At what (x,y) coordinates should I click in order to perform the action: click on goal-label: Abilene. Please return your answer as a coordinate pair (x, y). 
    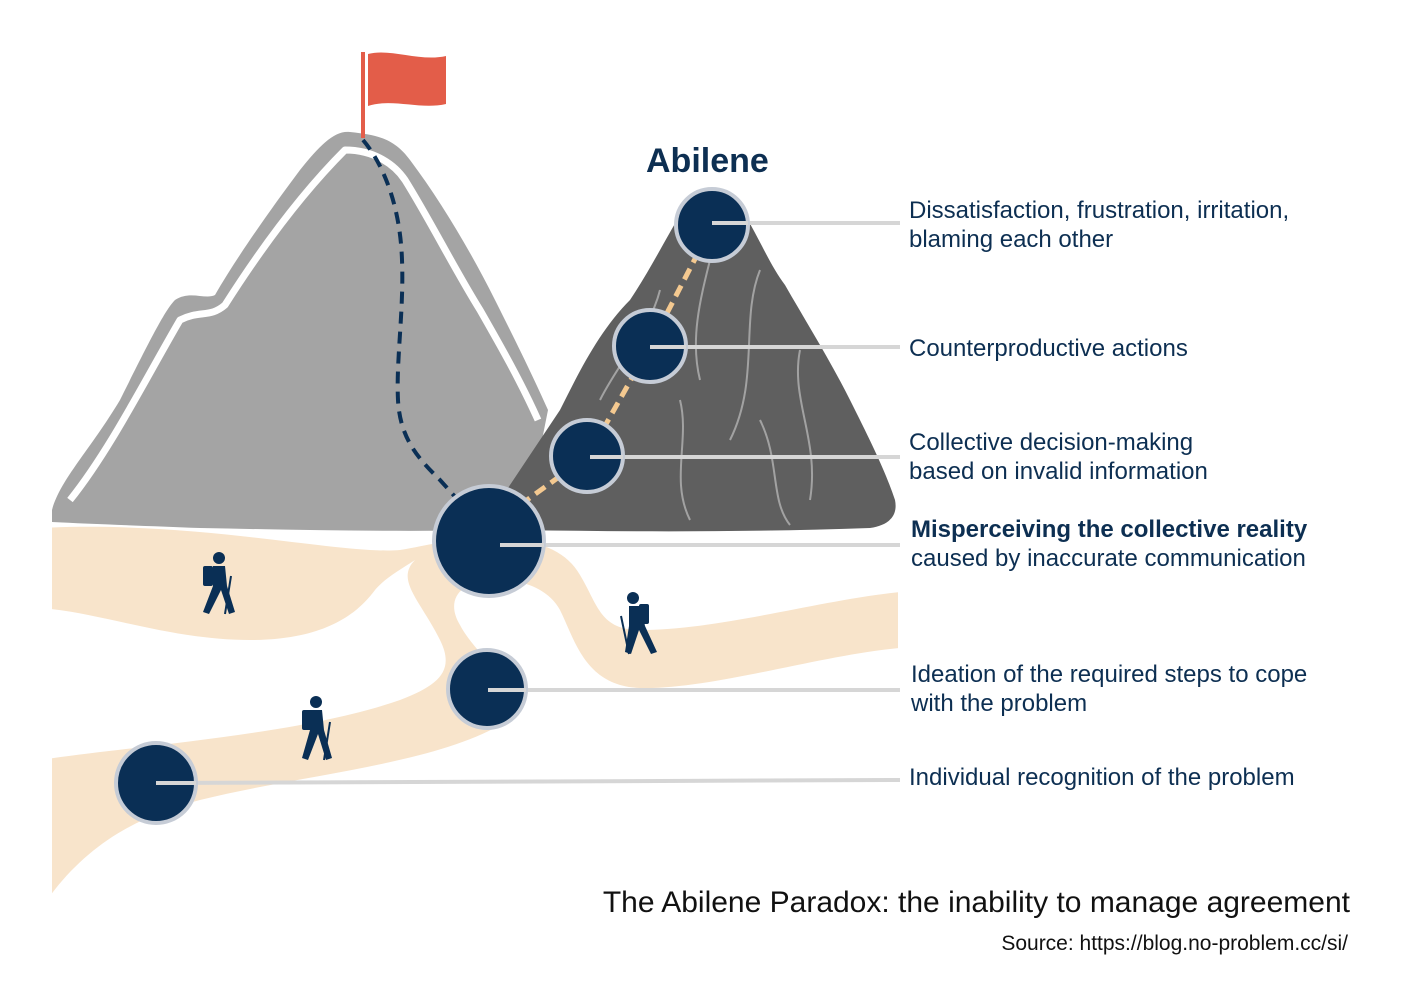
    Looking at the image, I should click on (707, 161).